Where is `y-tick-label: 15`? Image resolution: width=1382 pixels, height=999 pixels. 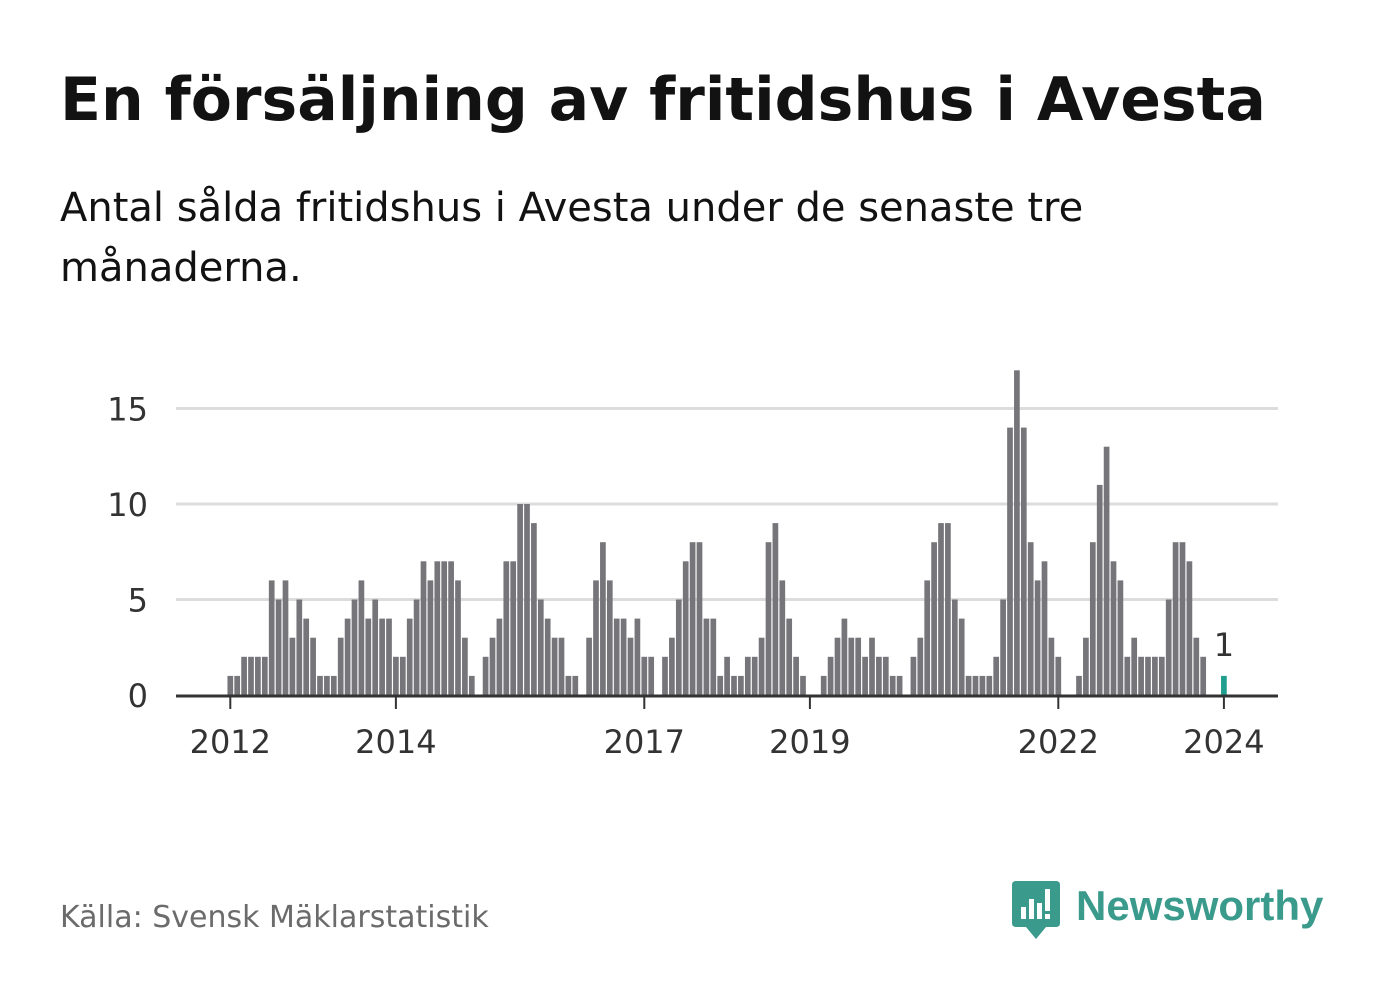
y-tick-label: 15 is located at coordinates (127, 410).